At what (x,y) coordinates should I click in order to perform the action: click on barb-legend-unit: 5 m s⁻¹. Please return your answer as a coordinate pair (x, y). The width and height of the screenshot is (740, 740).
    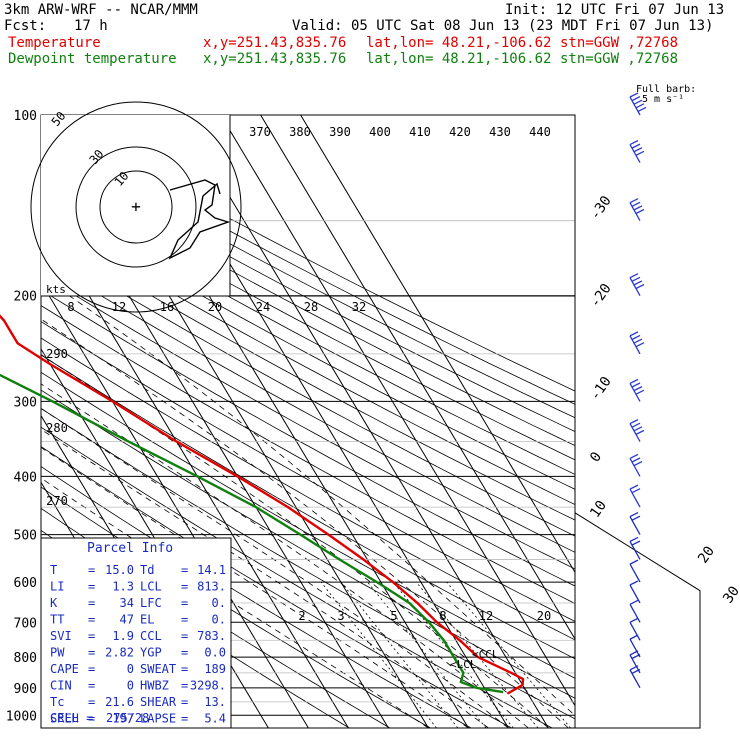
    Looking at the image, I should click on (663, 99).